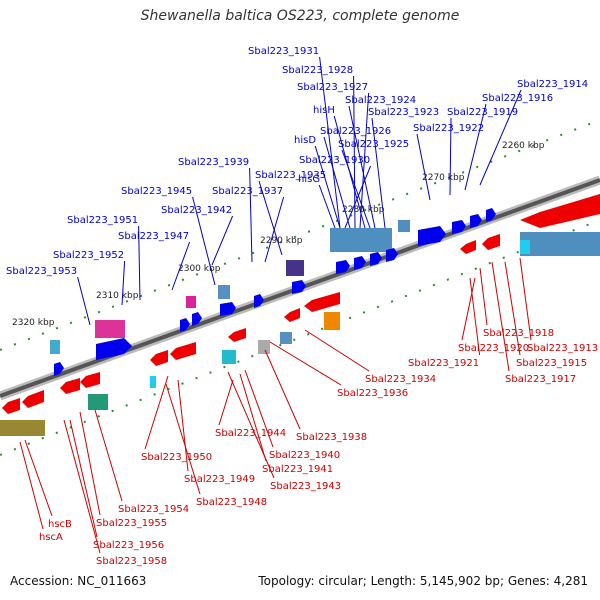 Image resolution: width=600 pixels, height=600 pixels. What do you see at coordinates (493, 348) in the screenshot?
I see `gene-label: Sbal223_1920` at bounding box center [493, 348].